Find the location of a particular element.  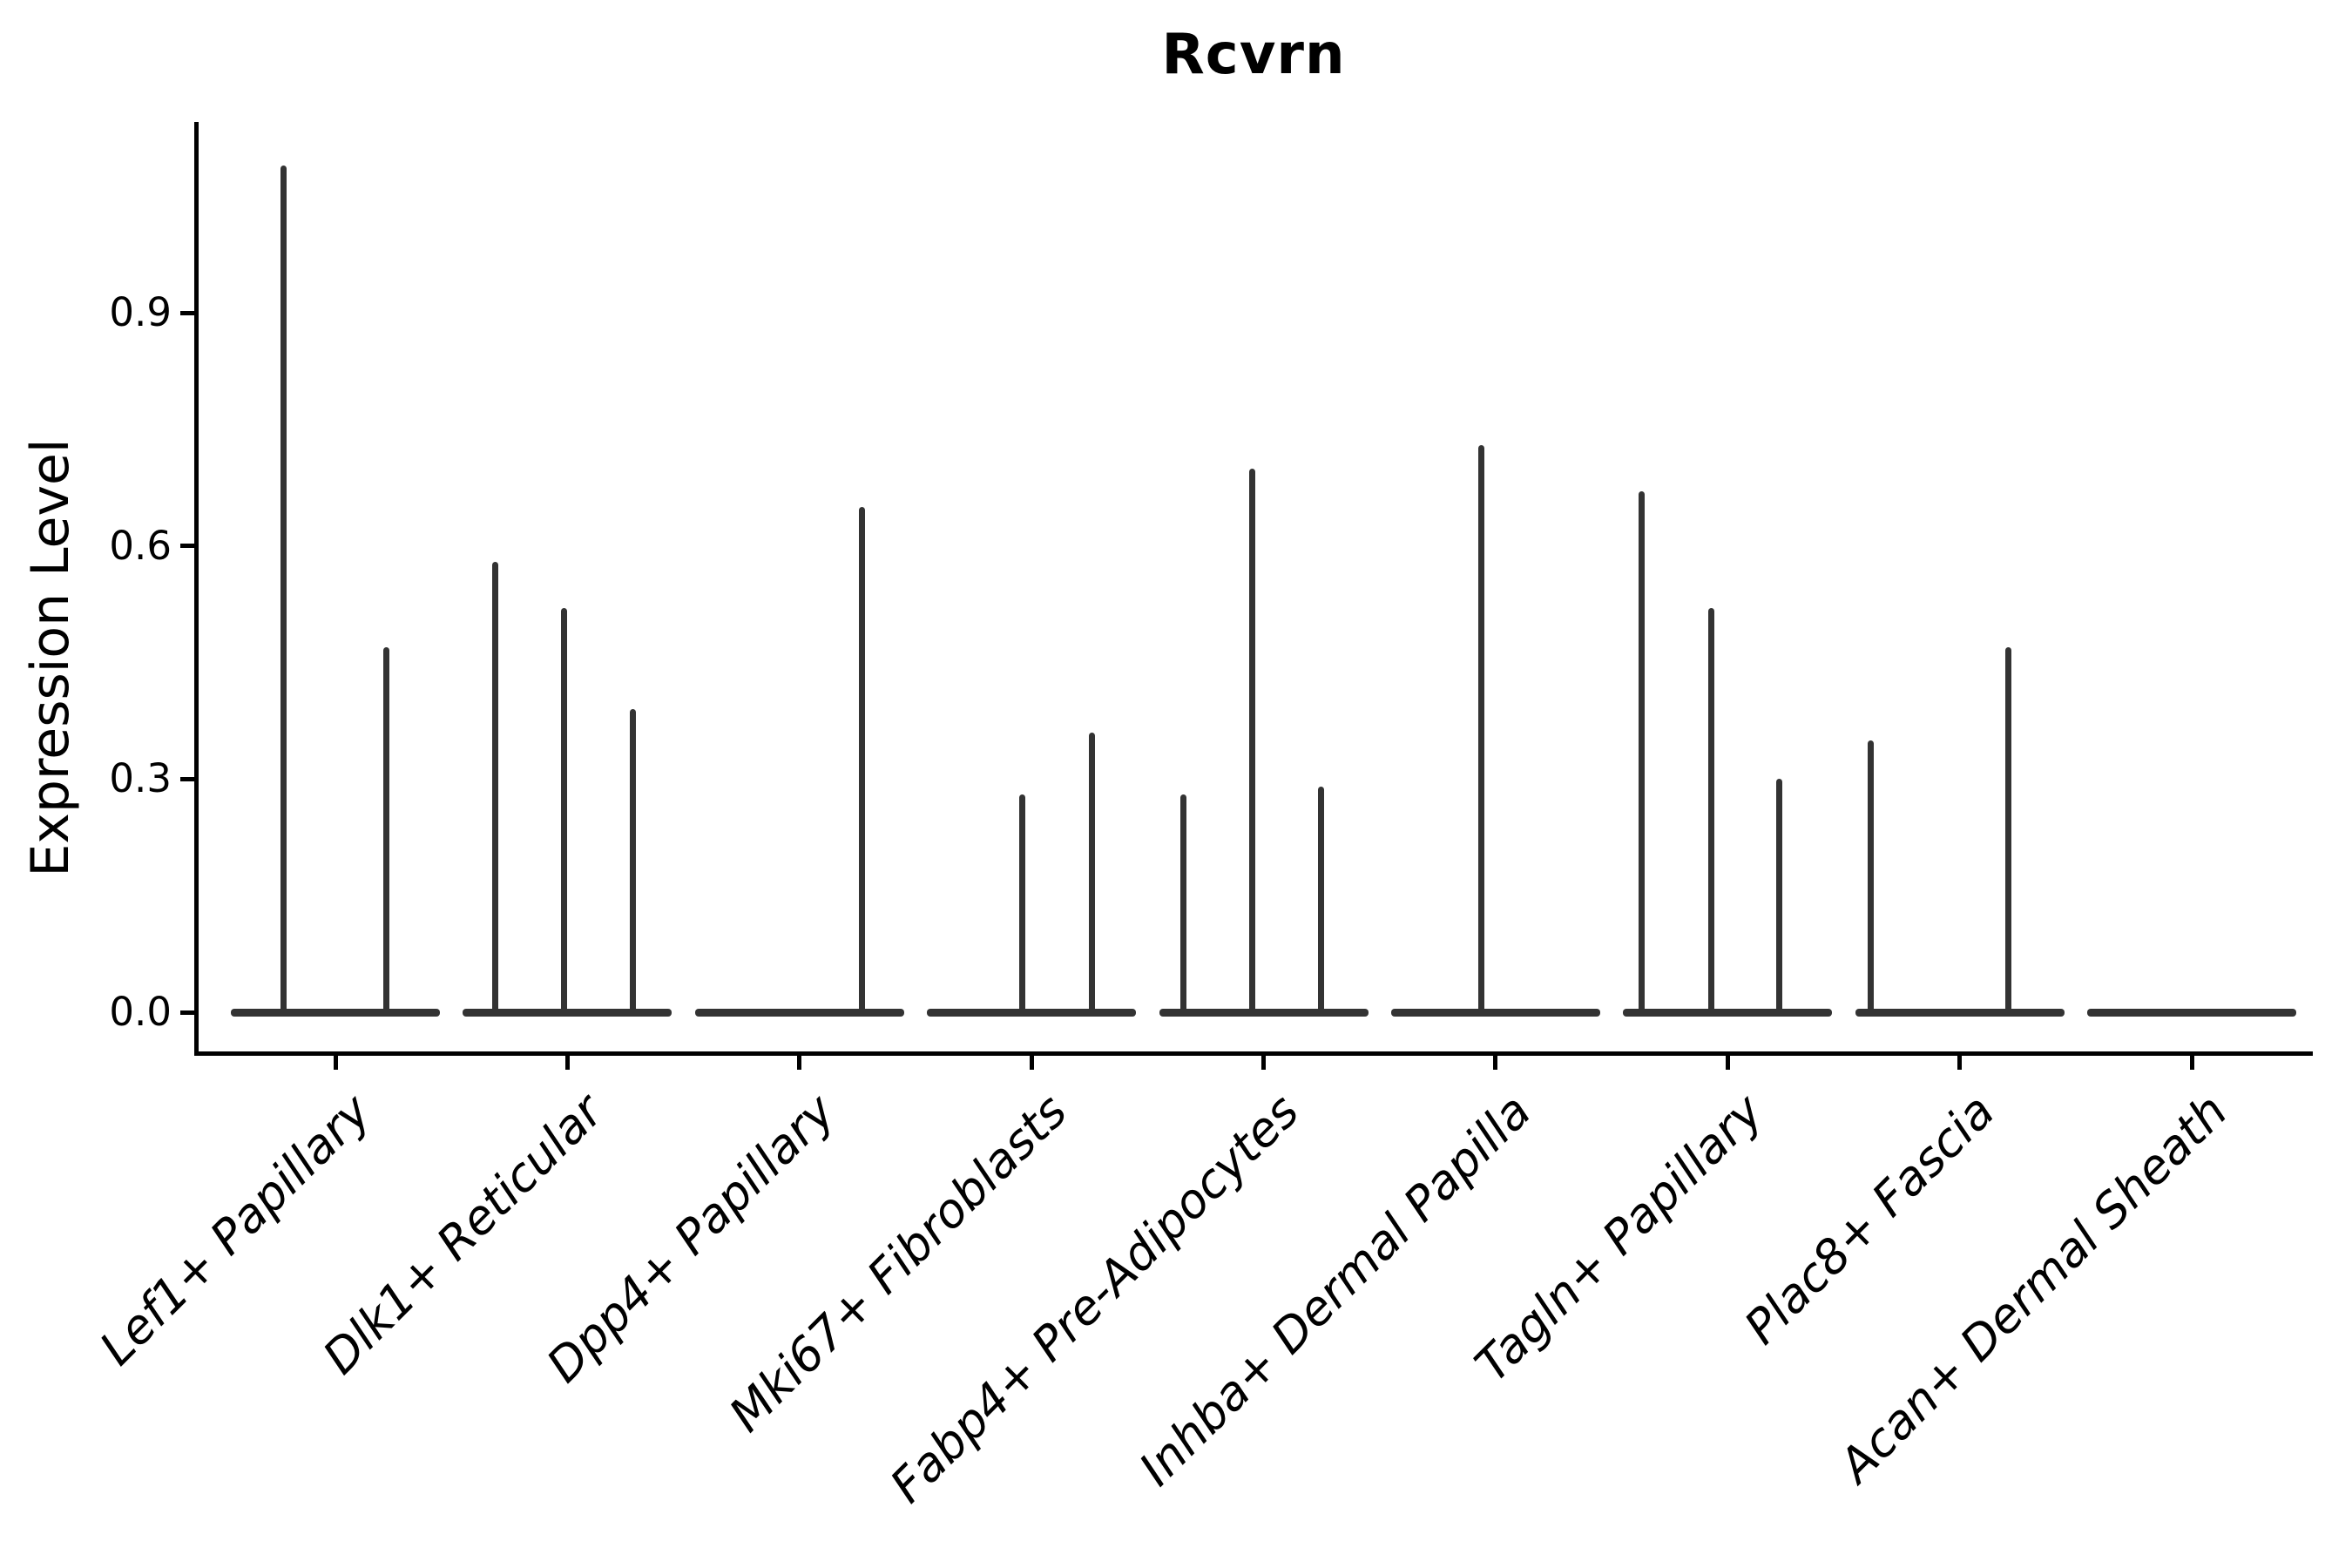

y-tick-label: 0.6 is located at coordinates (140, 545).